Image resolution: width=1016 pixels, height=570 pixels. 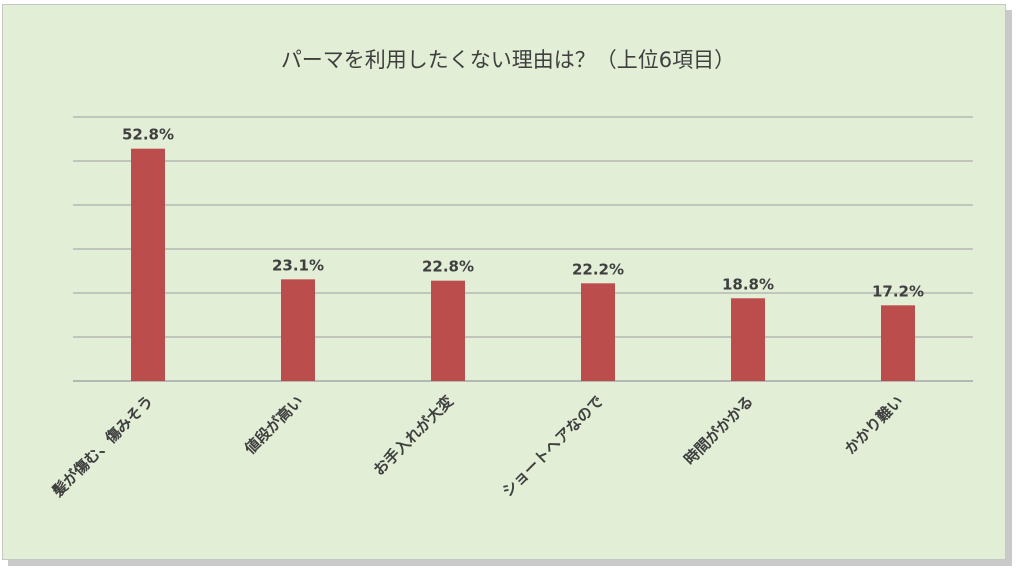 I want to click on data-label: 18.8%, so click(x=748, y=284).